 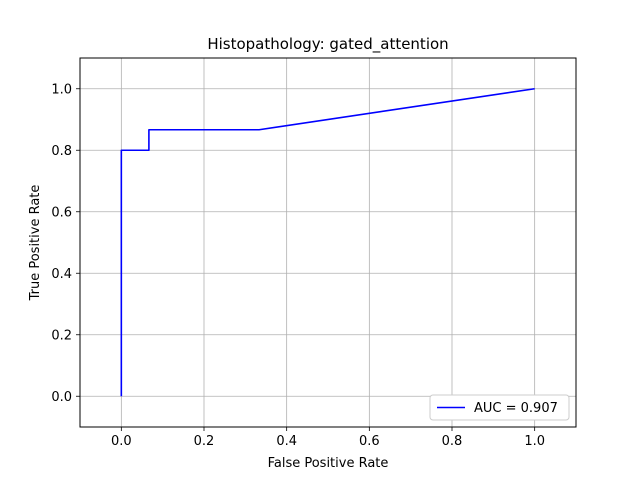 I want to click on chart-title: Histopathology: gated_attention, so click(x=327, y=44).